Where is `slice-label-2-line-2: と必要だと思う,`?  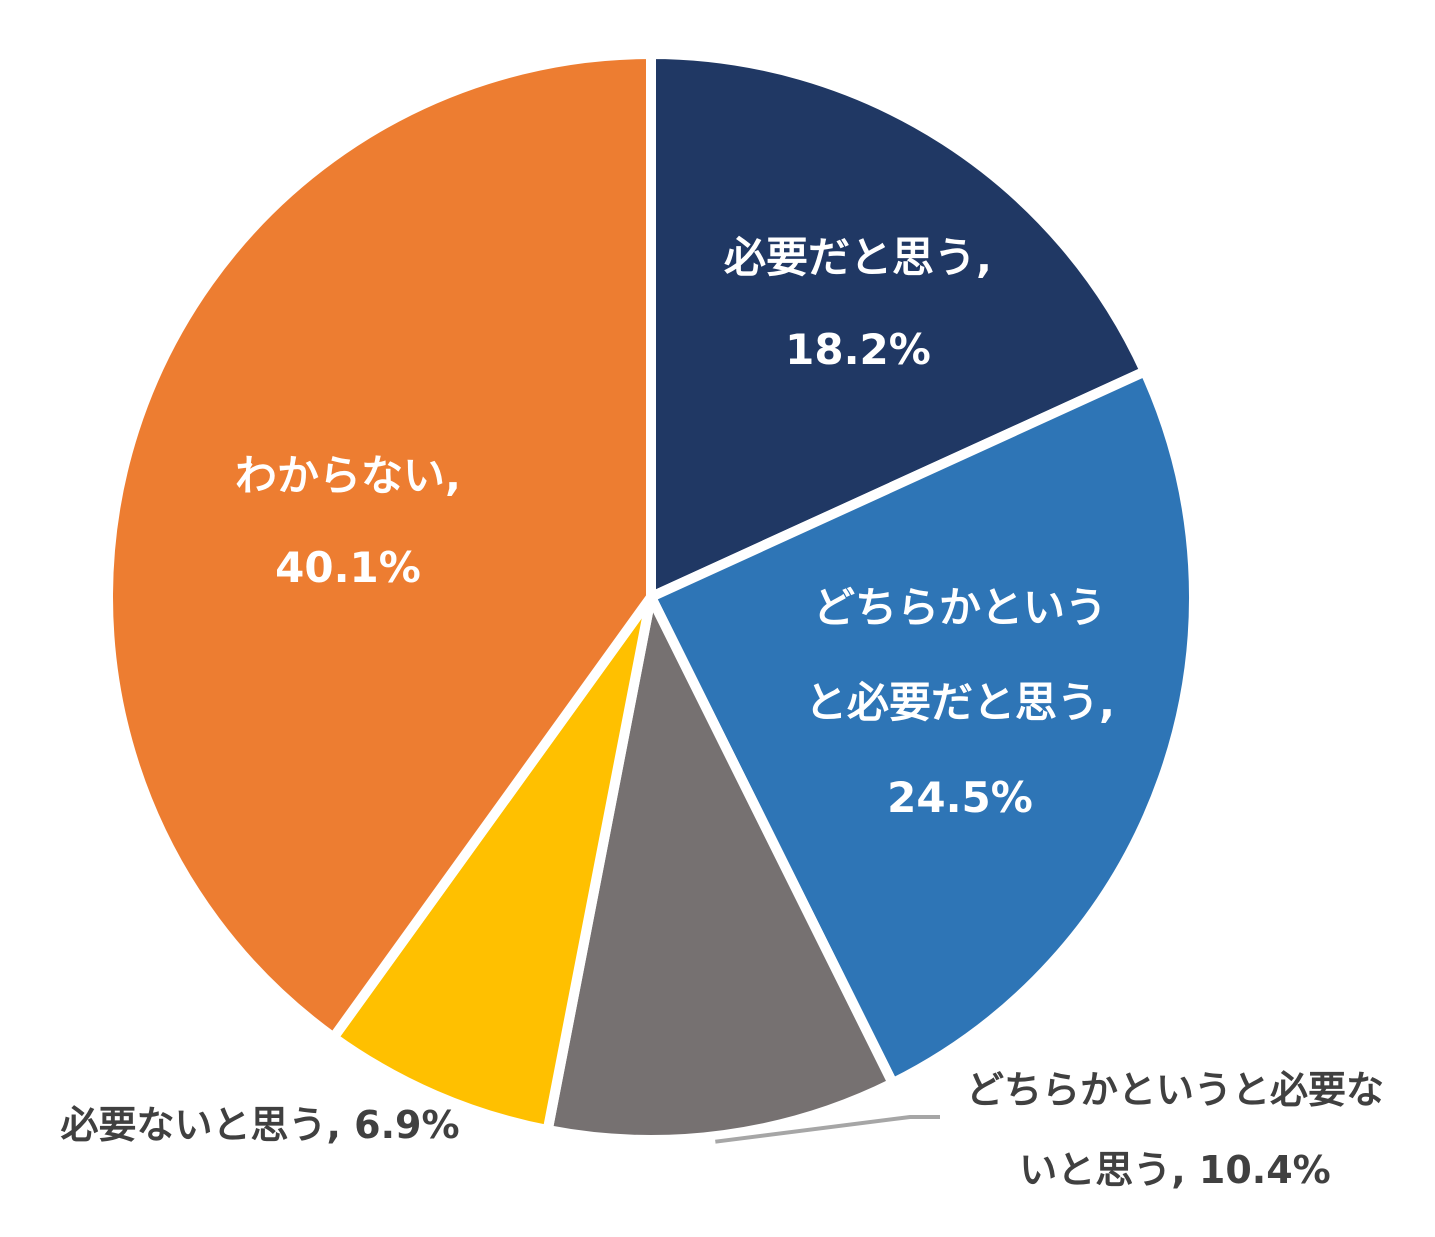 slice-label-2-line-2: と必要だと思う, is located at coordinates (960, 702).